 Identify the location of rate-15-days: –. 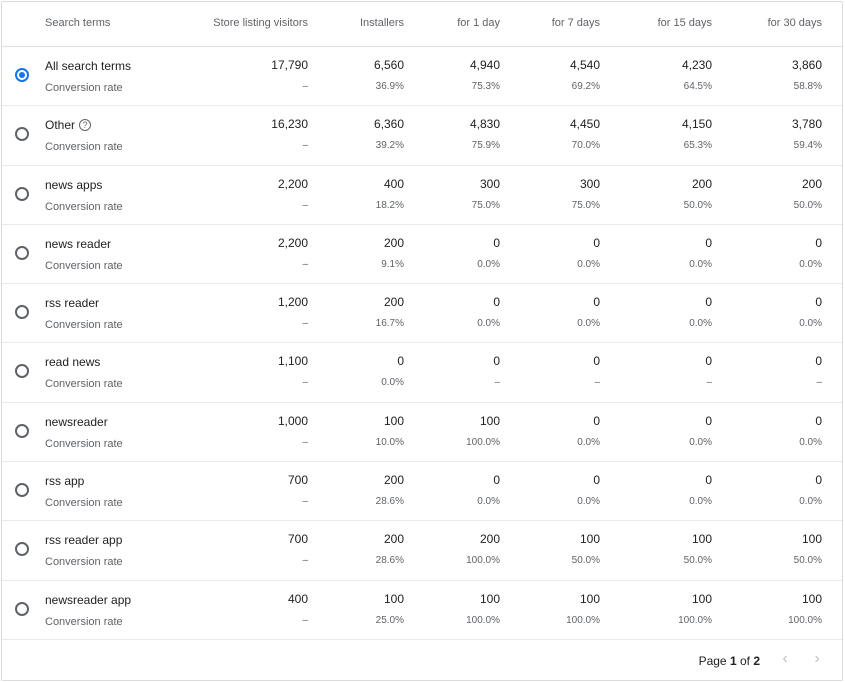
(709, 383).